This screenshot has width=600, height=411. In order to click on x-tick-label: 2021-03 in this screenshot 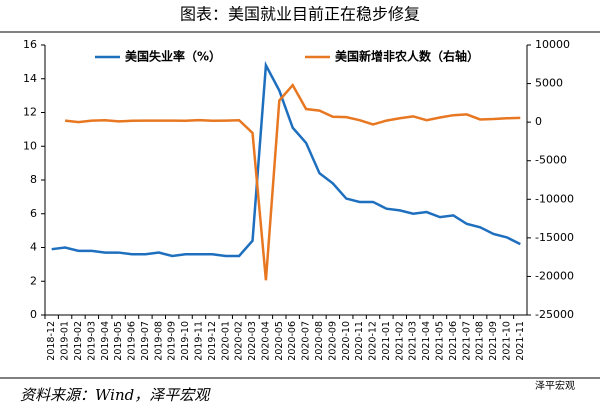, I will do `click(413, 341)`.